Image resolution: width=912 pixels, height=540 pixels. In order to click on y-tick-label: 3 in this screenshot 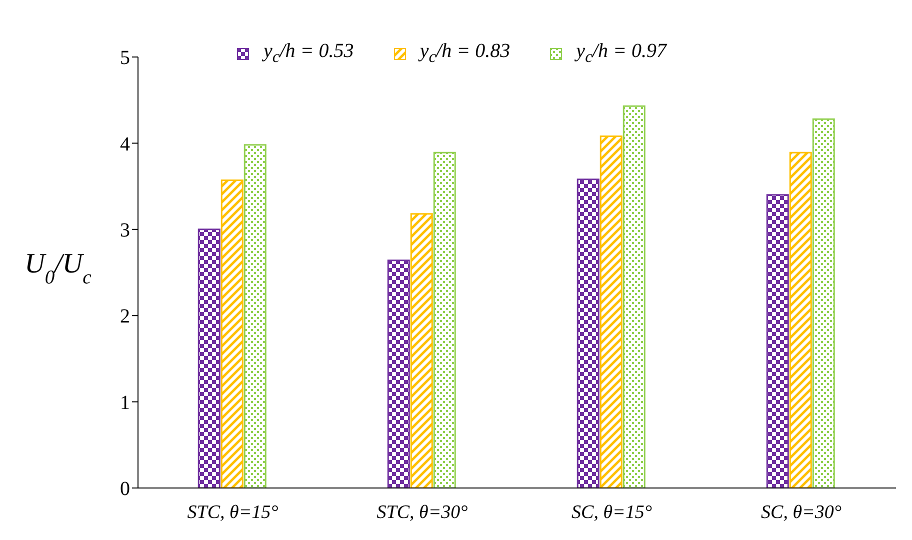, I will do `click(125, 231)`.